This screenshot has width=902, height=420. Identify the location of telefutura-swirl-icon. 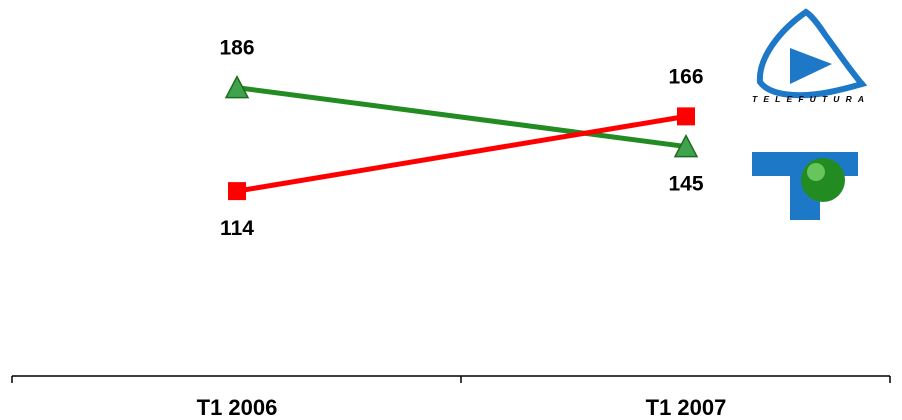
(812, 53).